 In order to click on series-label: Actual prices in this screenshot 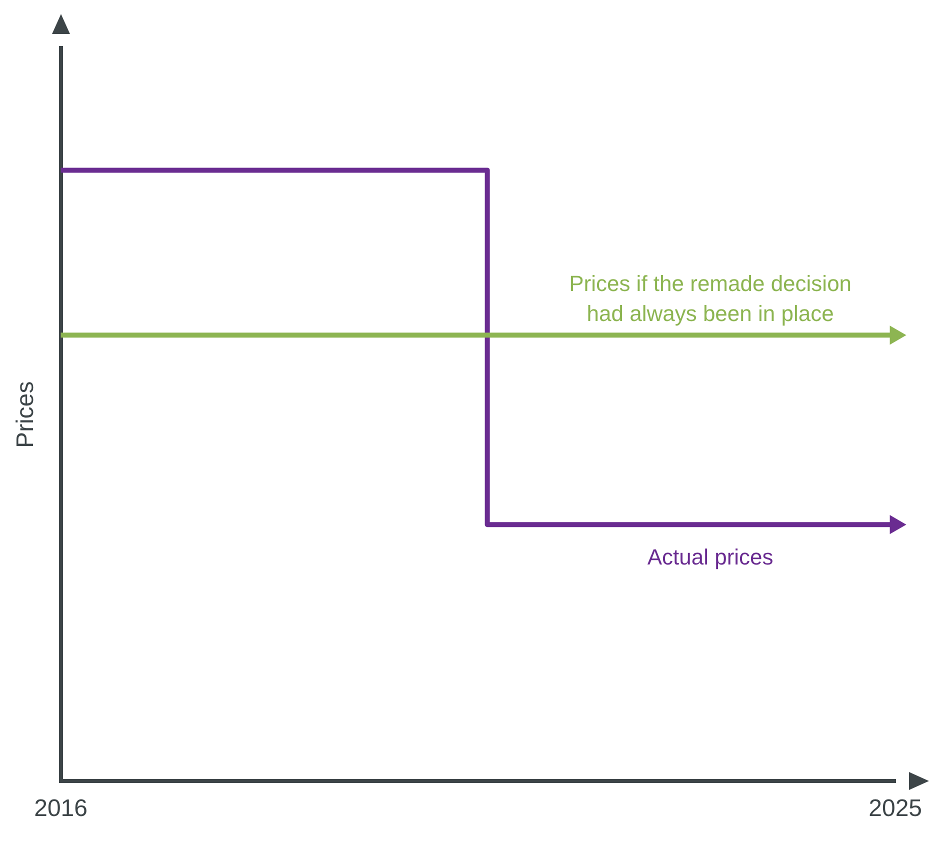, I will do `click(710, 557)`.